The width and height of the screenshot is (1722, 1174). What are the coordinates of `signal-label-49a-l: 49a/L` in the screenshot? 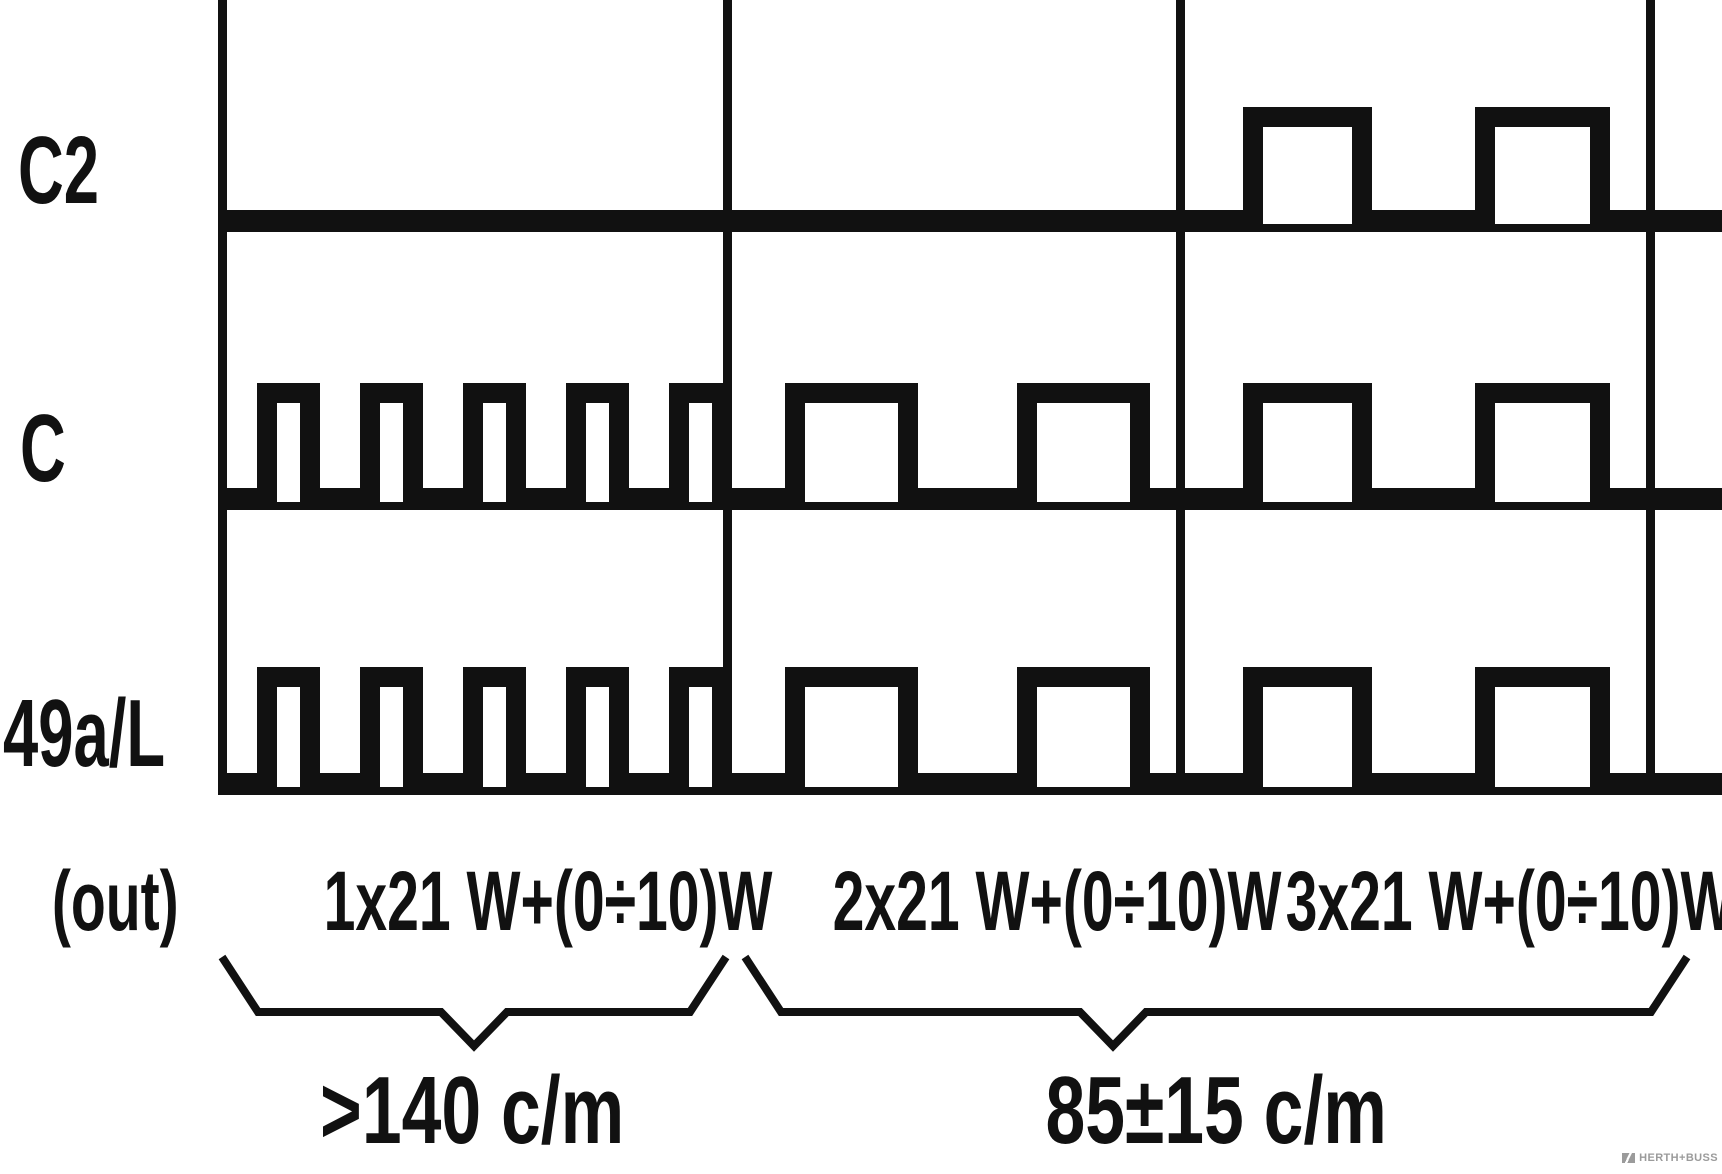 It's located at (125, 734).